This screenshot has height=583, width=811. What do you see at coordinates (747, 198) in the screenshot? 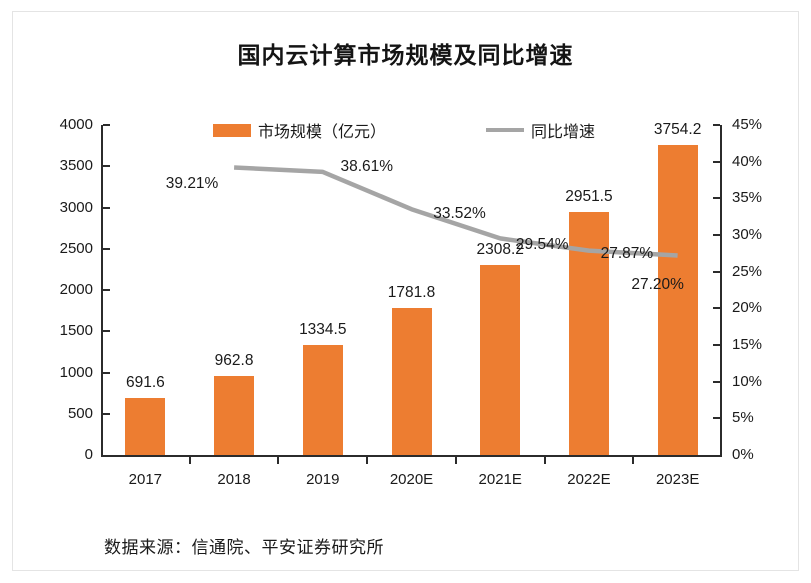
I see `right-axis-tick-label: 35%` at bounding box center [747, 198].